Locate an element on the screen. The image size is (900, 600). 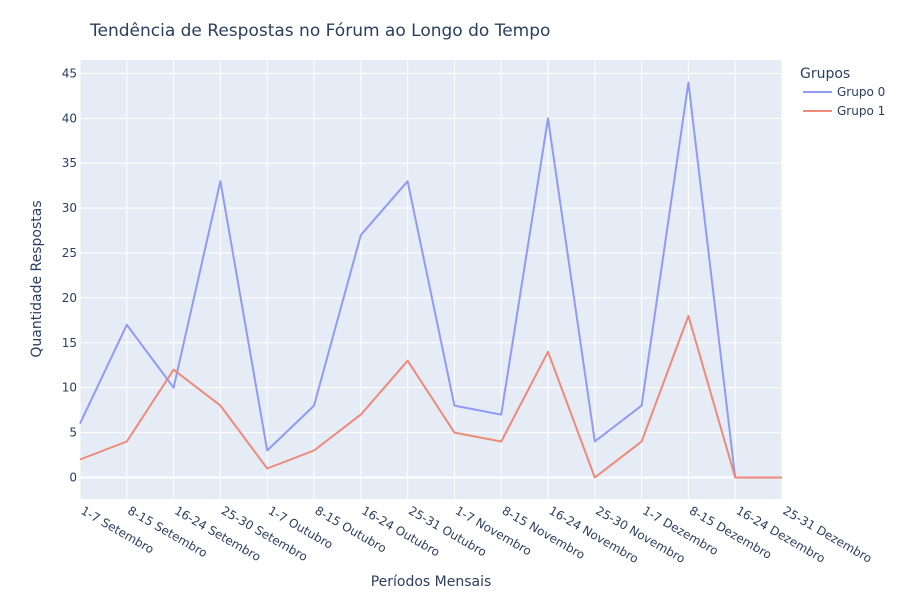
x-axis-title: Períodos Mensais is located at coordinates (431, 582).